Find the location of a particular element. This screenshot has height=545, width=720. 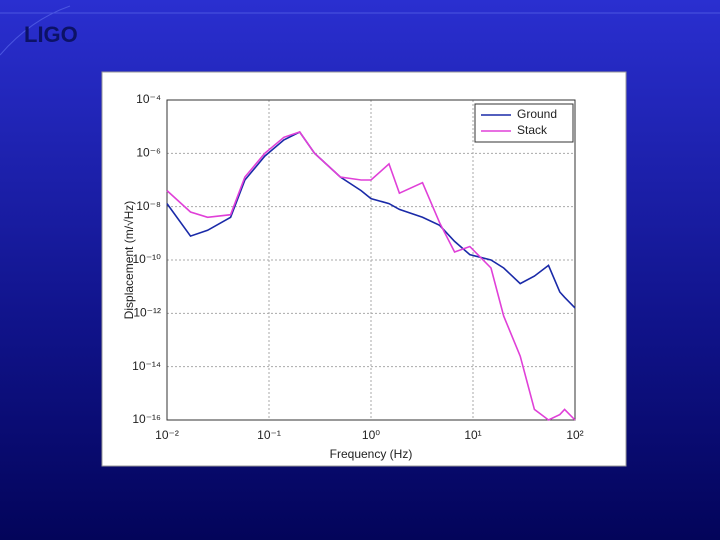

y-tick-label: 10⁻⁸ is located at coordinates (148, 206).